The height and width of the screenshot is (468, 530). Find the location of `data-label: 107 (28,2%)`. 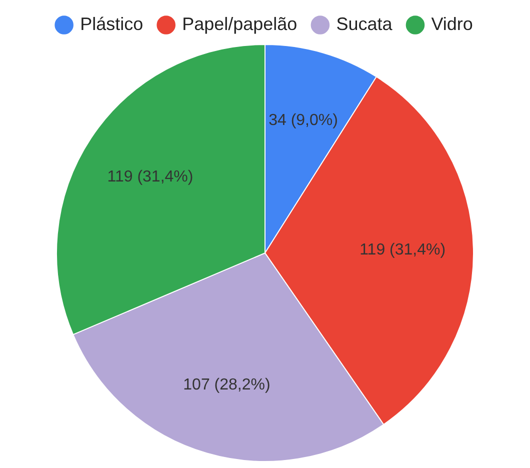

data-label: 107 (28,2%) is located at coordinates (226, 385).